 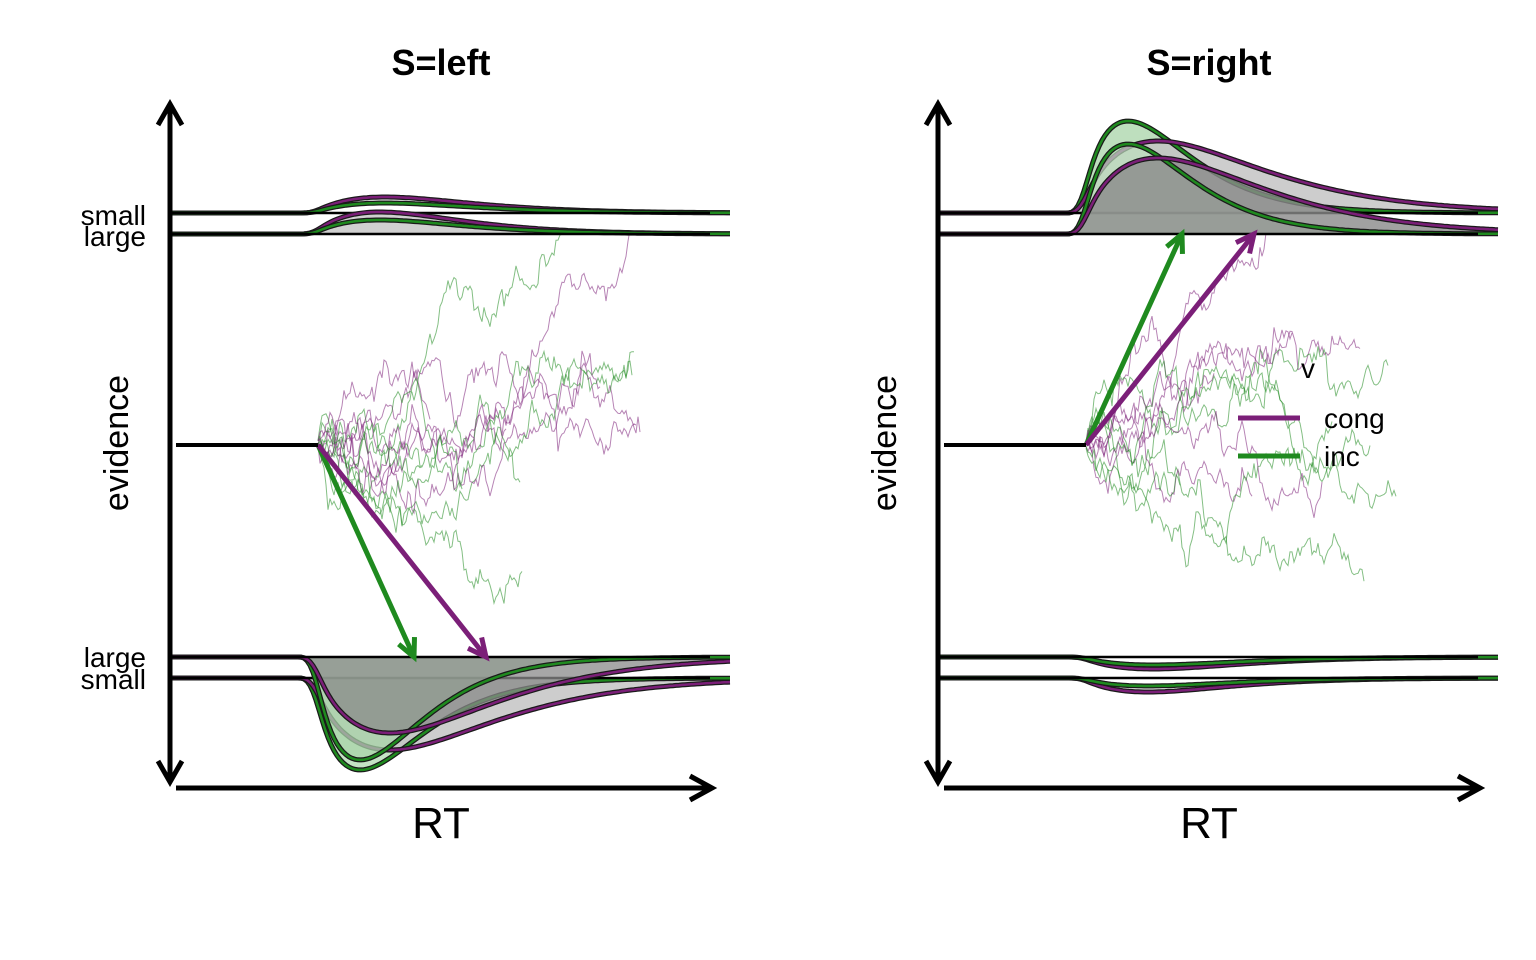 I want to click on upper-bound-label-2: large, so click(x=115, y=236).